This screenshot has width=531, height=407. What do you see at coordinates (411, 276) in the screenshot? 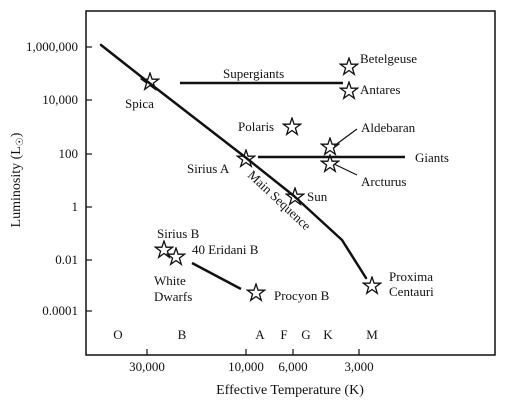
I see `proxima-label-line1: Proxima` at bounding box center [411, 276].